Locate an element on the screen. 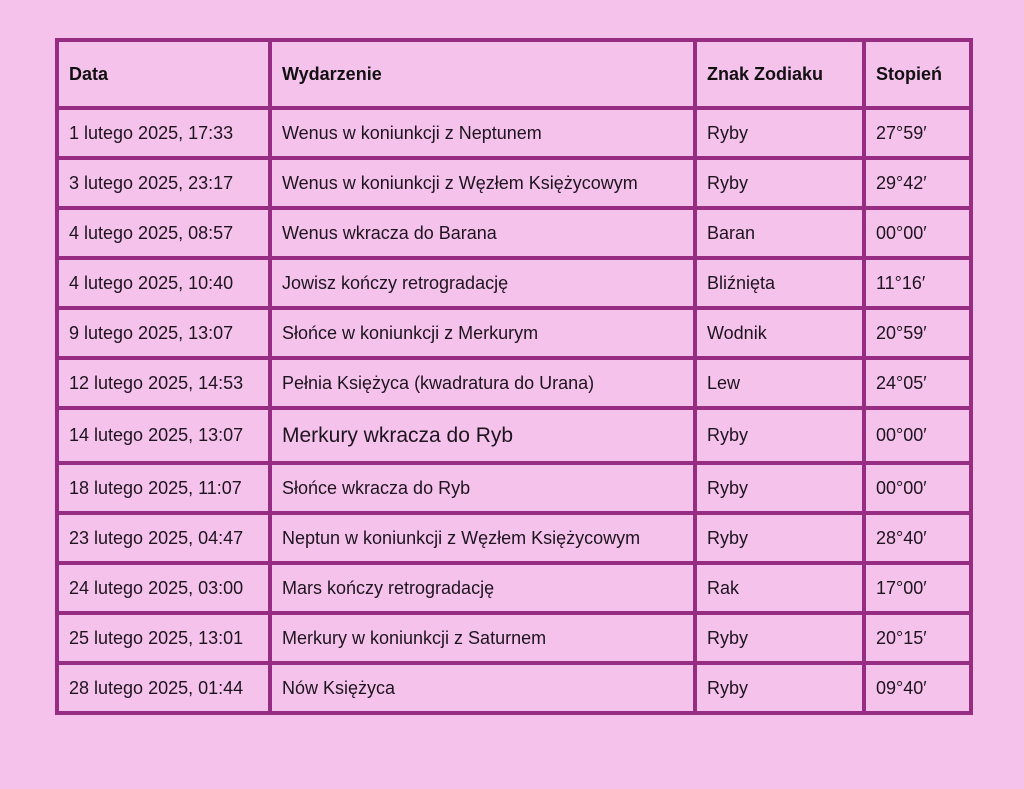 This screenshot has height=789, width=1024. cell-event: Słońce wkracza do Ryb is located at coordinates (482, 488).